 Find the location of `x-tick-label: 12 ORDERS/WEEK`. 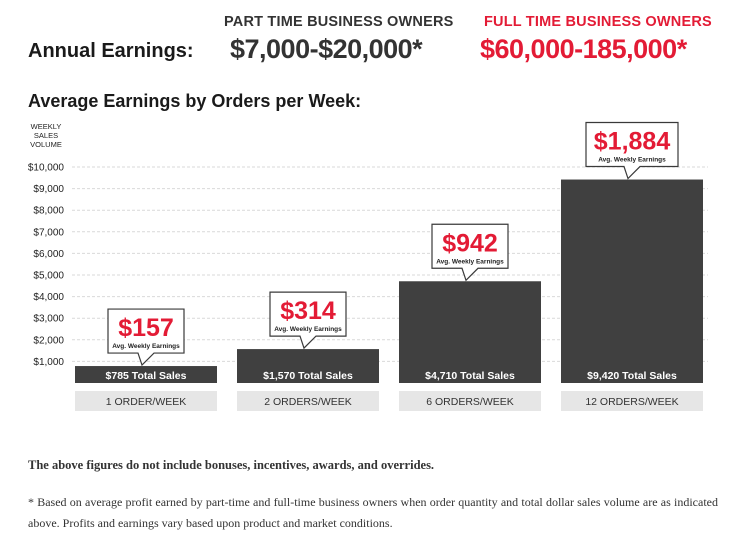

x-tick-label: 12 ORDERS/WEEK is located at coordinates (631, 402).